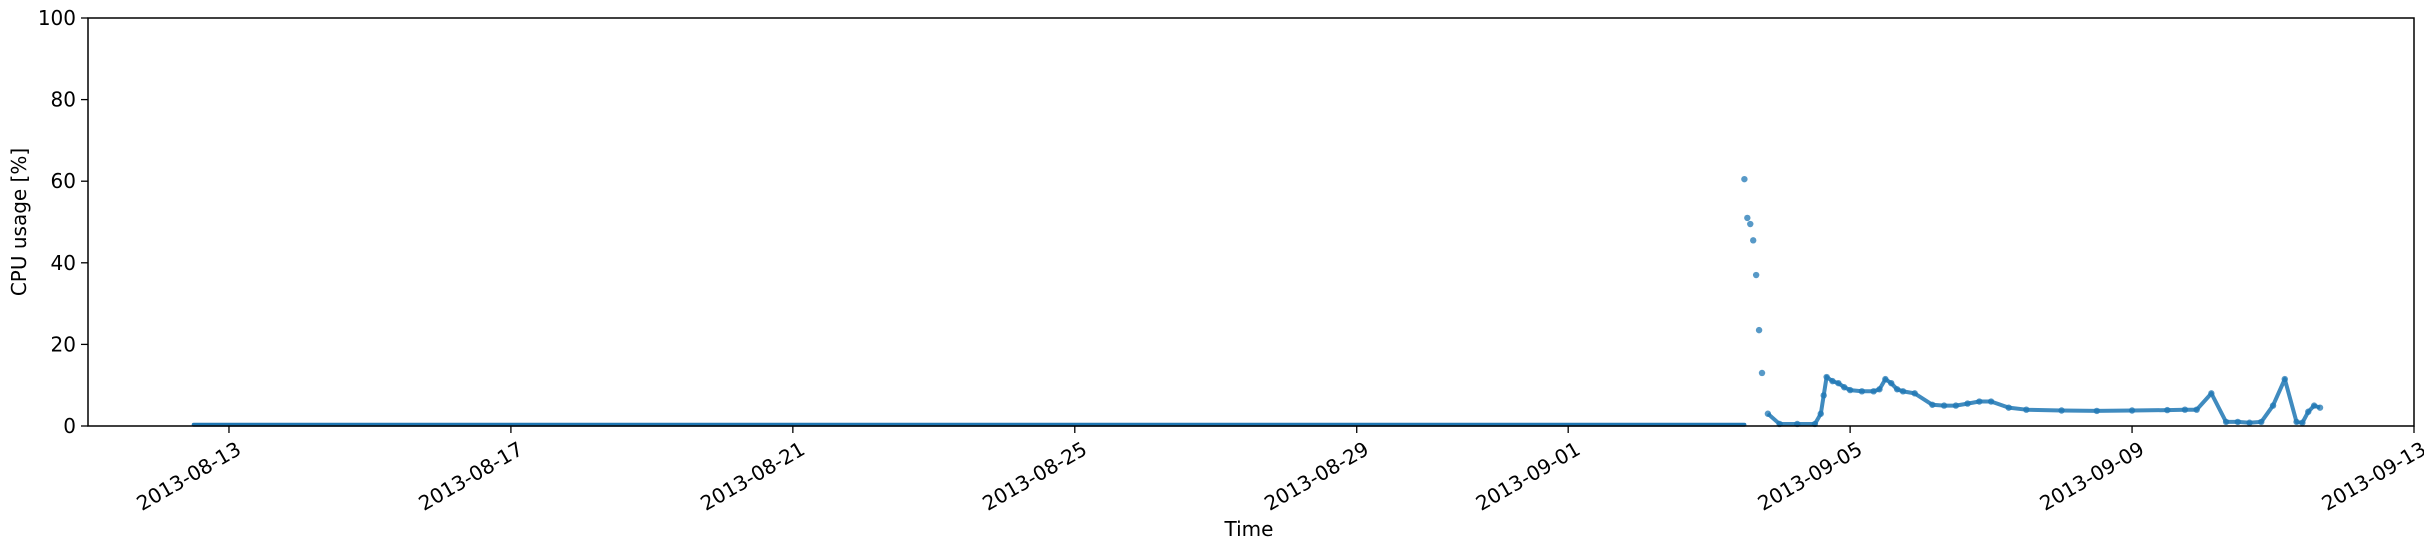  Describe the element at coordinates (69, 426) in the screenshot. I see `y-tick-label: 0` at that location.